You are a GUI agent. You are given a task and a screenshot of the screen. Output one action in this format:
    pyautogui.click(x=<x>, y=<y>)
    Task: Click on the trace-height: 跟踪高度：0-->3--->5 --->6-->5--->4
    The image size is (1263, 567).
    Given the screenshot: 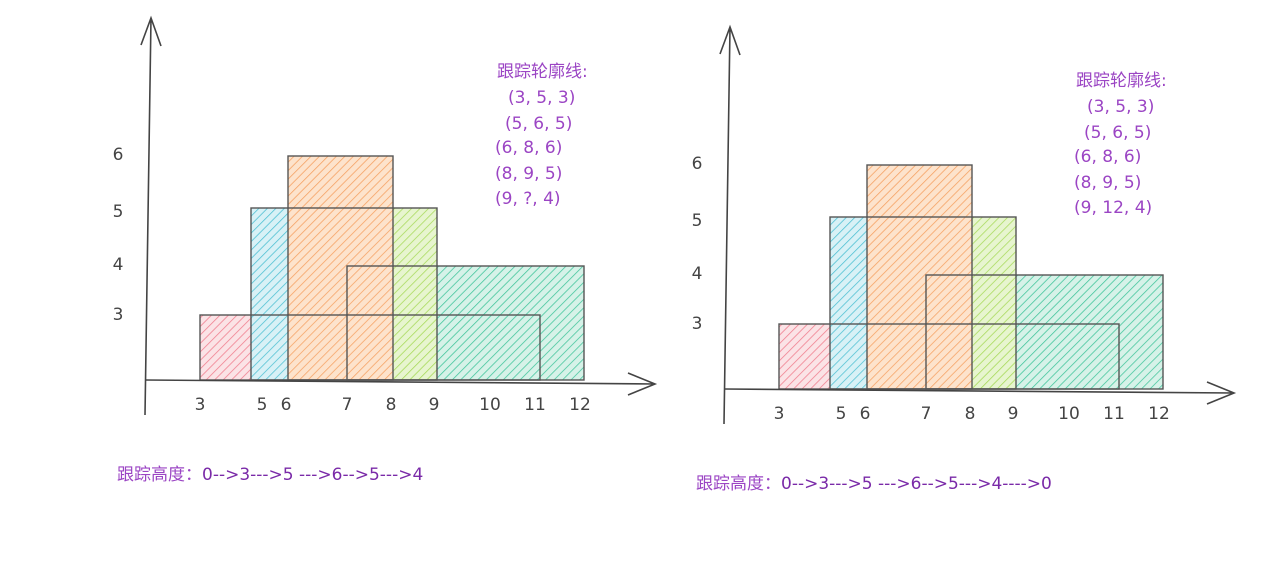 What is the action you would take?
    pyautogui.click(x=270, y=475)
    